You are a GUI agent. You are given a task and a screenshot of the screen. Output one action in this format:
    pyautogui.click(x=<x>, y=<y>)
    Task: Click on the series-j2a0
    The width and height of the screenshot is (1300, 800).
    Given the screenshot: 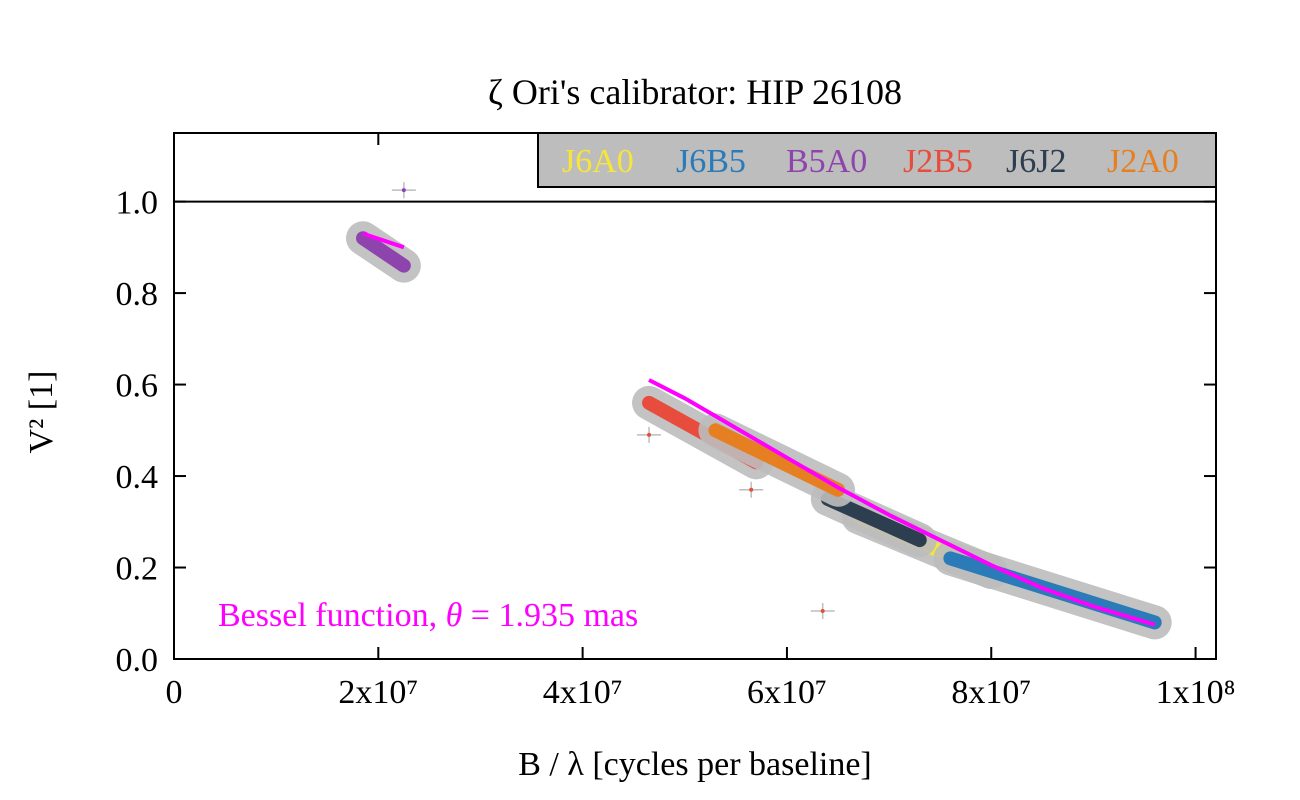 What is the action you would take?
    pyautogui.click(x=777, y=460)
    